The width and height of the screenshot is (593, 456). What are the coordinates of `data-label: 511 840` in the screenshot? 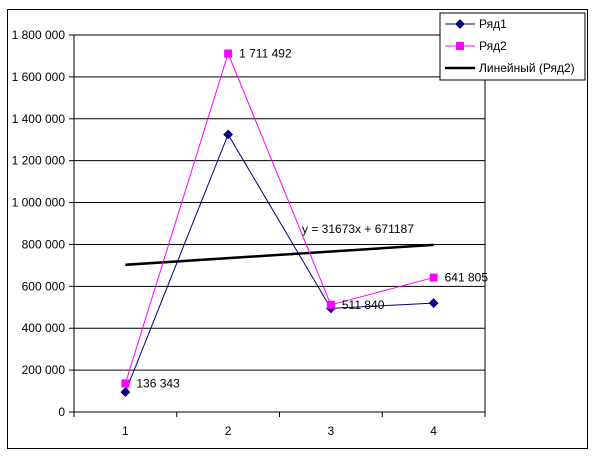 It's located at (363, 305).